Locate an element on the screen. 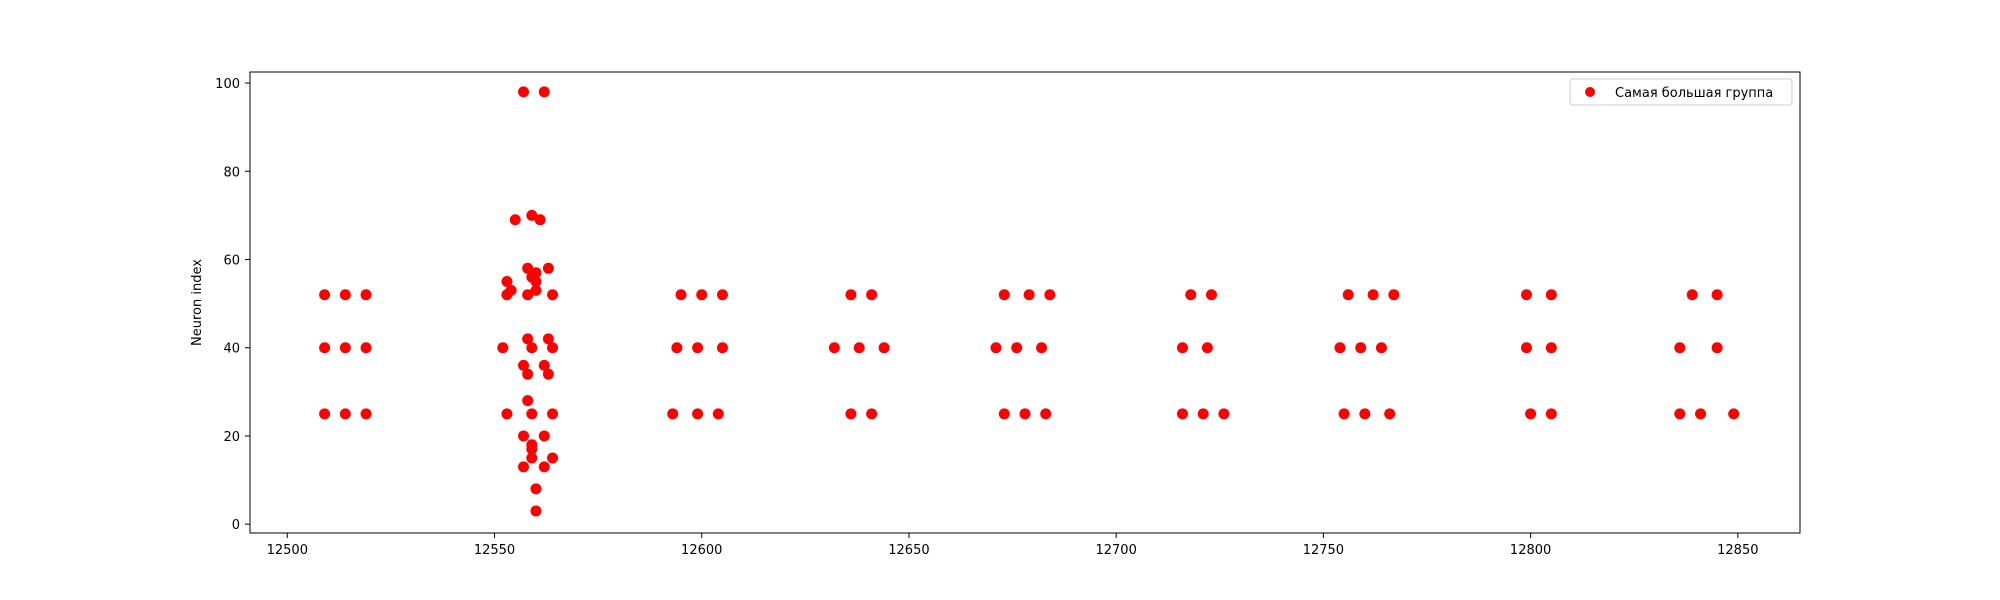 This screenshot has width=2000, height=600. x-tick-label: 12600 is located at coordinates (701, 550).